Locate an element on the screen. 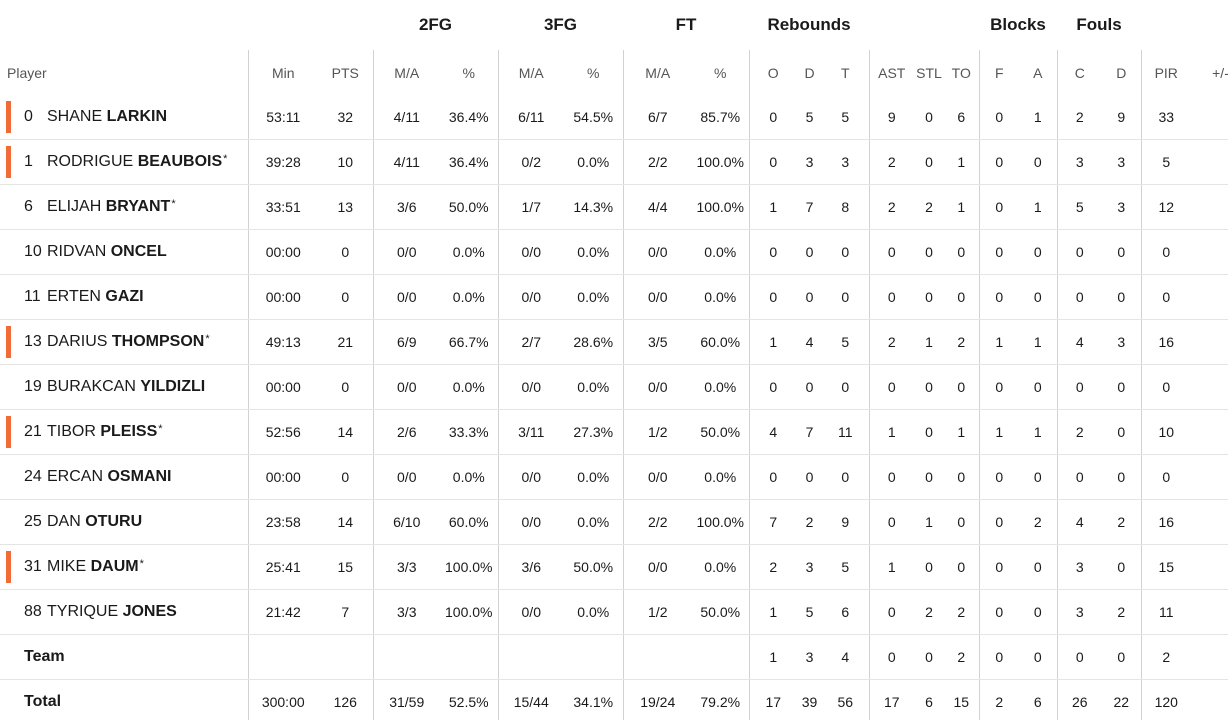 Image resolution: width=1228 pixels, height=720 pixels. stat-to: 1 is located at coordinates (961, 207).